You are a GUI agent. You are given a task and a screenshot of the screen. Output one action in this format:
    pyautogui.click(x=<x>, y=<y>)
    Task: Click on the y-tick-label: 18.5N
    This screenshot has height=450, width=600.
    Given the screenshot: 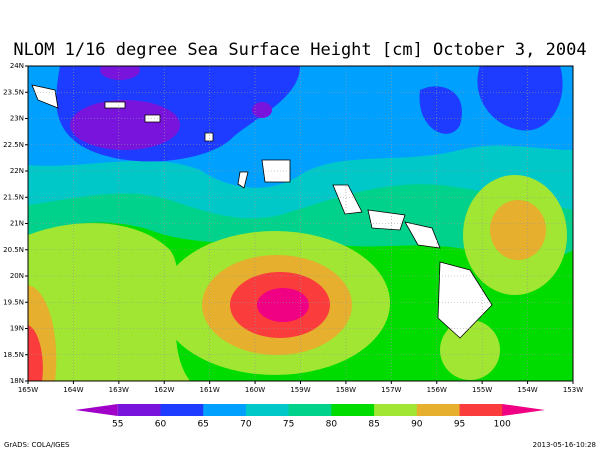 What is the action you would take?
    pyautogui.click(x=13, y=355)
    